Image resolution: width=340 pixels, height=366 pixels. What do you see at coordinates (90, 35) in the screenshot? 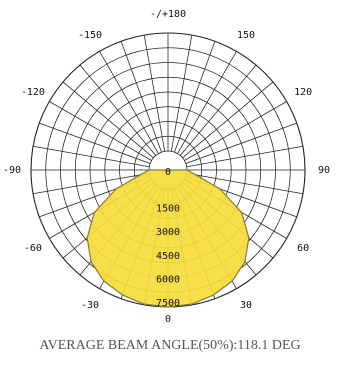
I see `angle-tick-label: -150` at bounding box center [90, 35].